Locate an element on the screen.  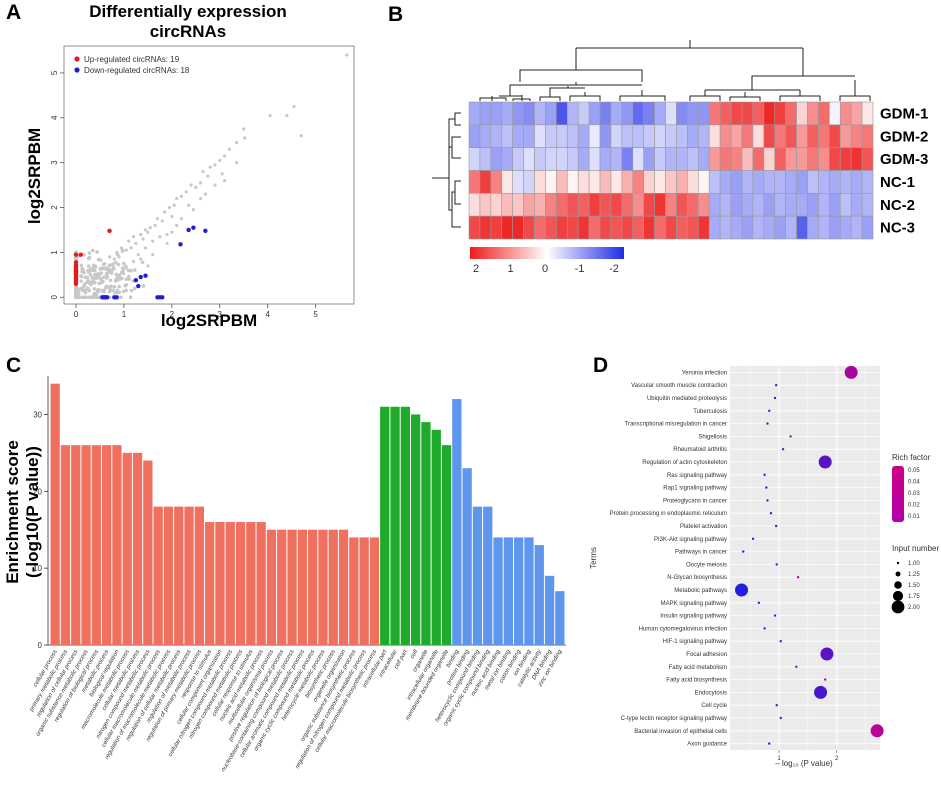
legend-up-label: Up-regulated circRNAs: 19 is located at coordinates (132, 59).